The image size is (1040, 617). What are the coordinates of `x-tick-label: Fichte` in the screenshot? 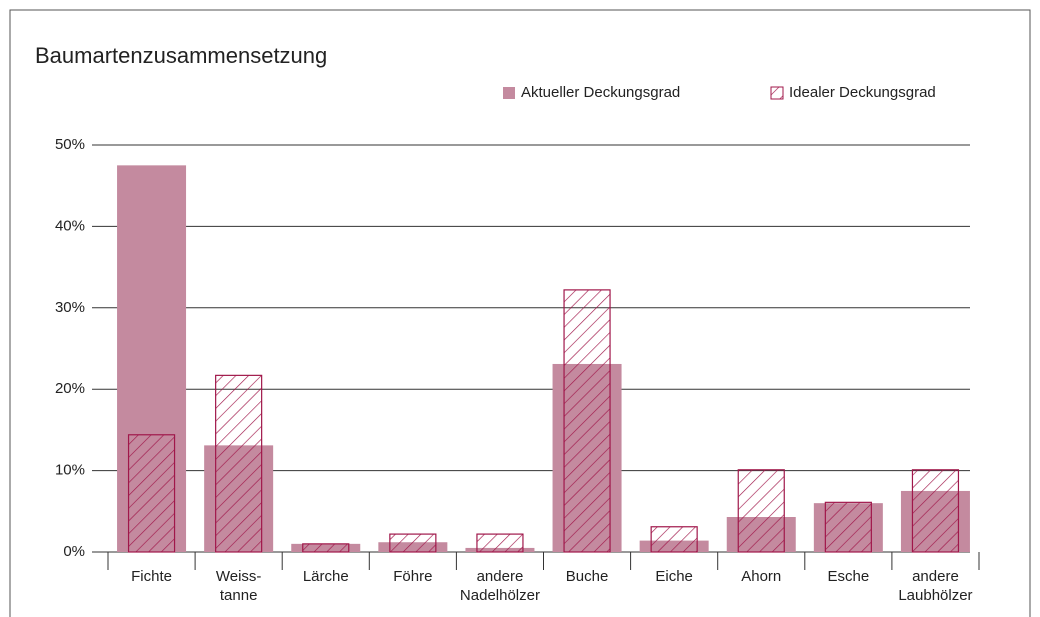 It's located at (151, 576).